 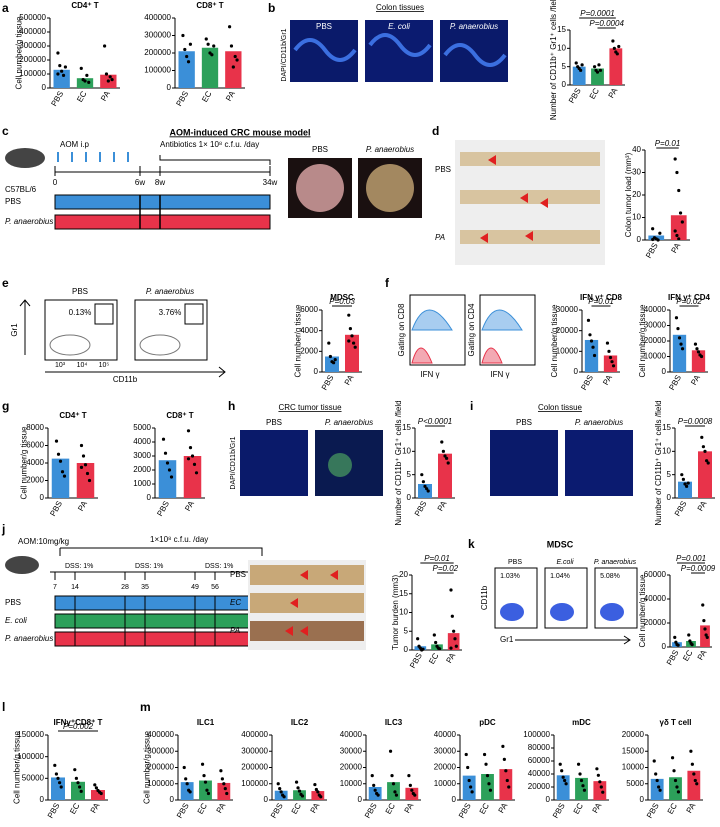 What do you see at coordinates (25, 158) in the screenshot?
I see `mouse-icon` at bounding box center [25, 158].